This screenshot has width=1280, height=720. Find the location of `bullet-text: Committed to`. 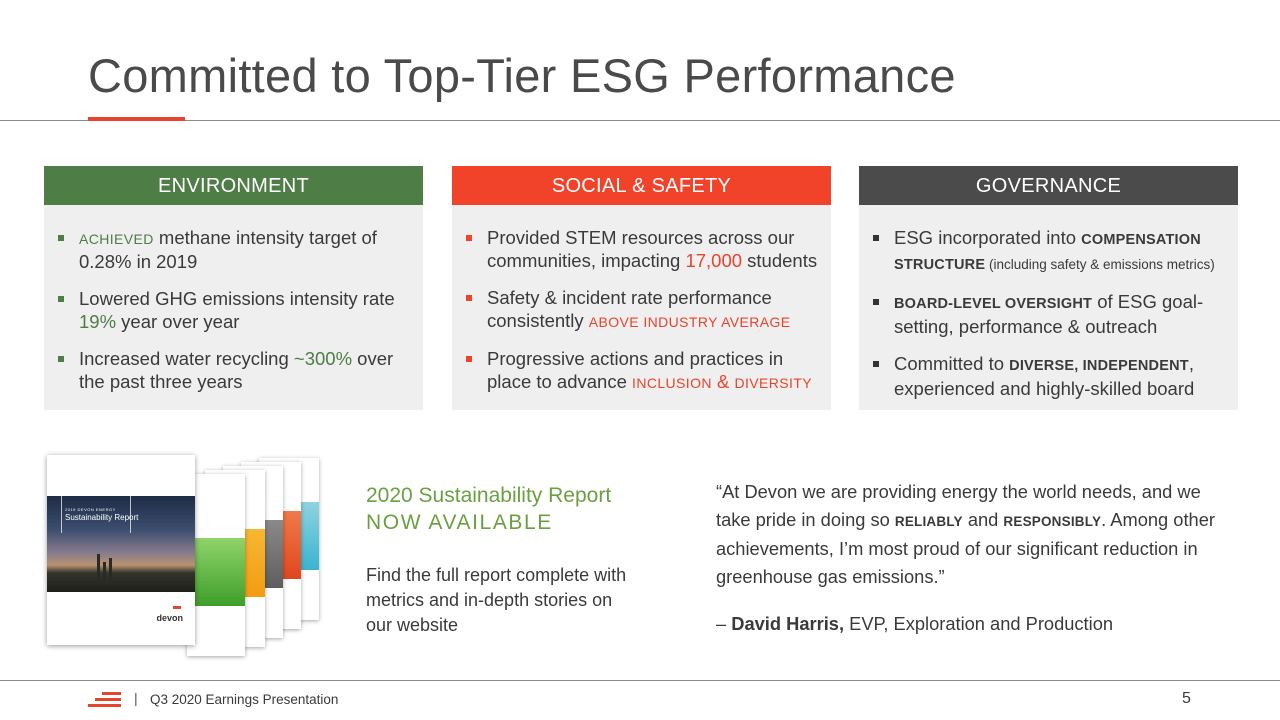

bullet-text: Committed to is located at coordinates (952, 363).